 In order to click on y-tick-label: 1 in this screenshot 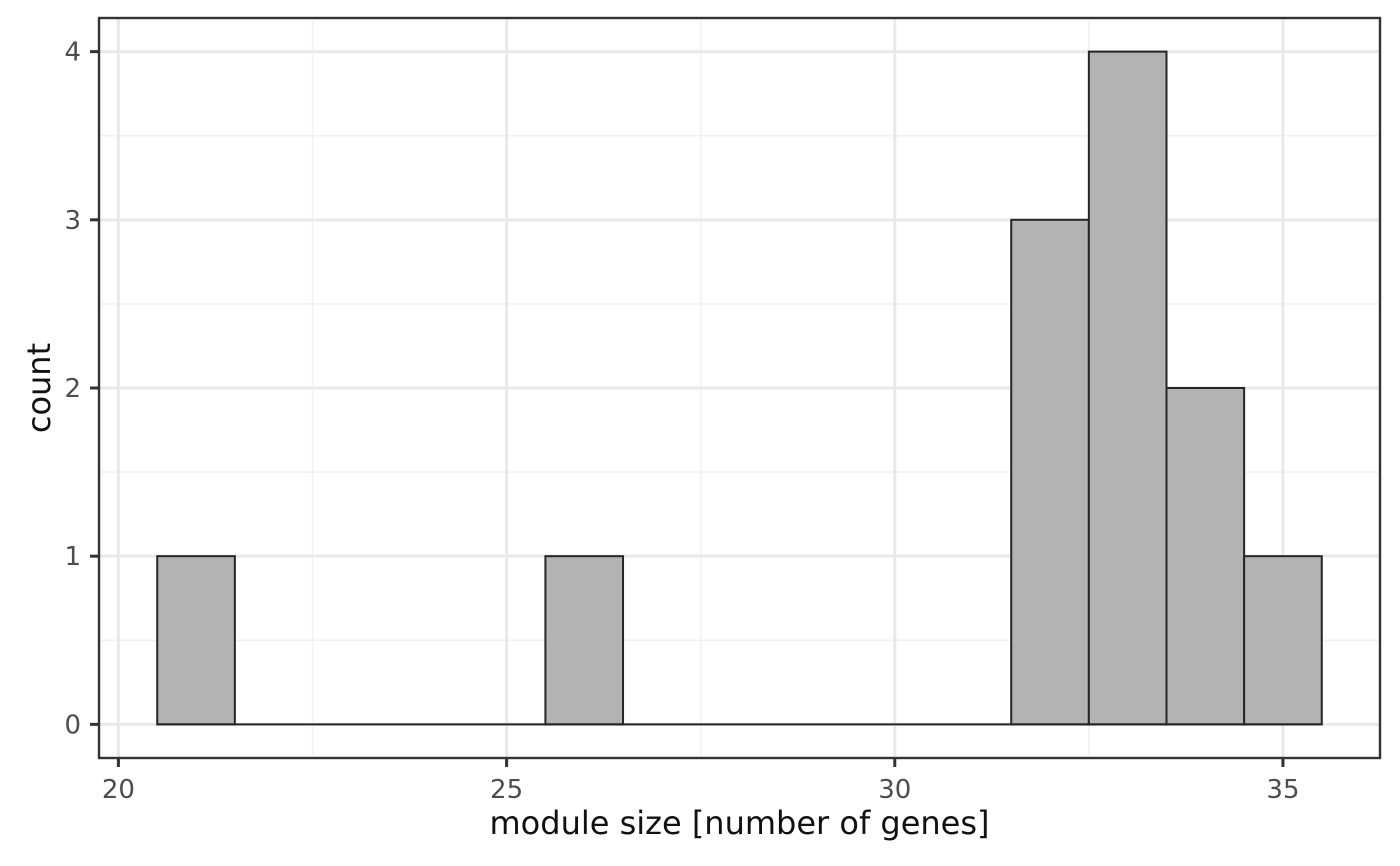, I will do `click(72, 557)`.